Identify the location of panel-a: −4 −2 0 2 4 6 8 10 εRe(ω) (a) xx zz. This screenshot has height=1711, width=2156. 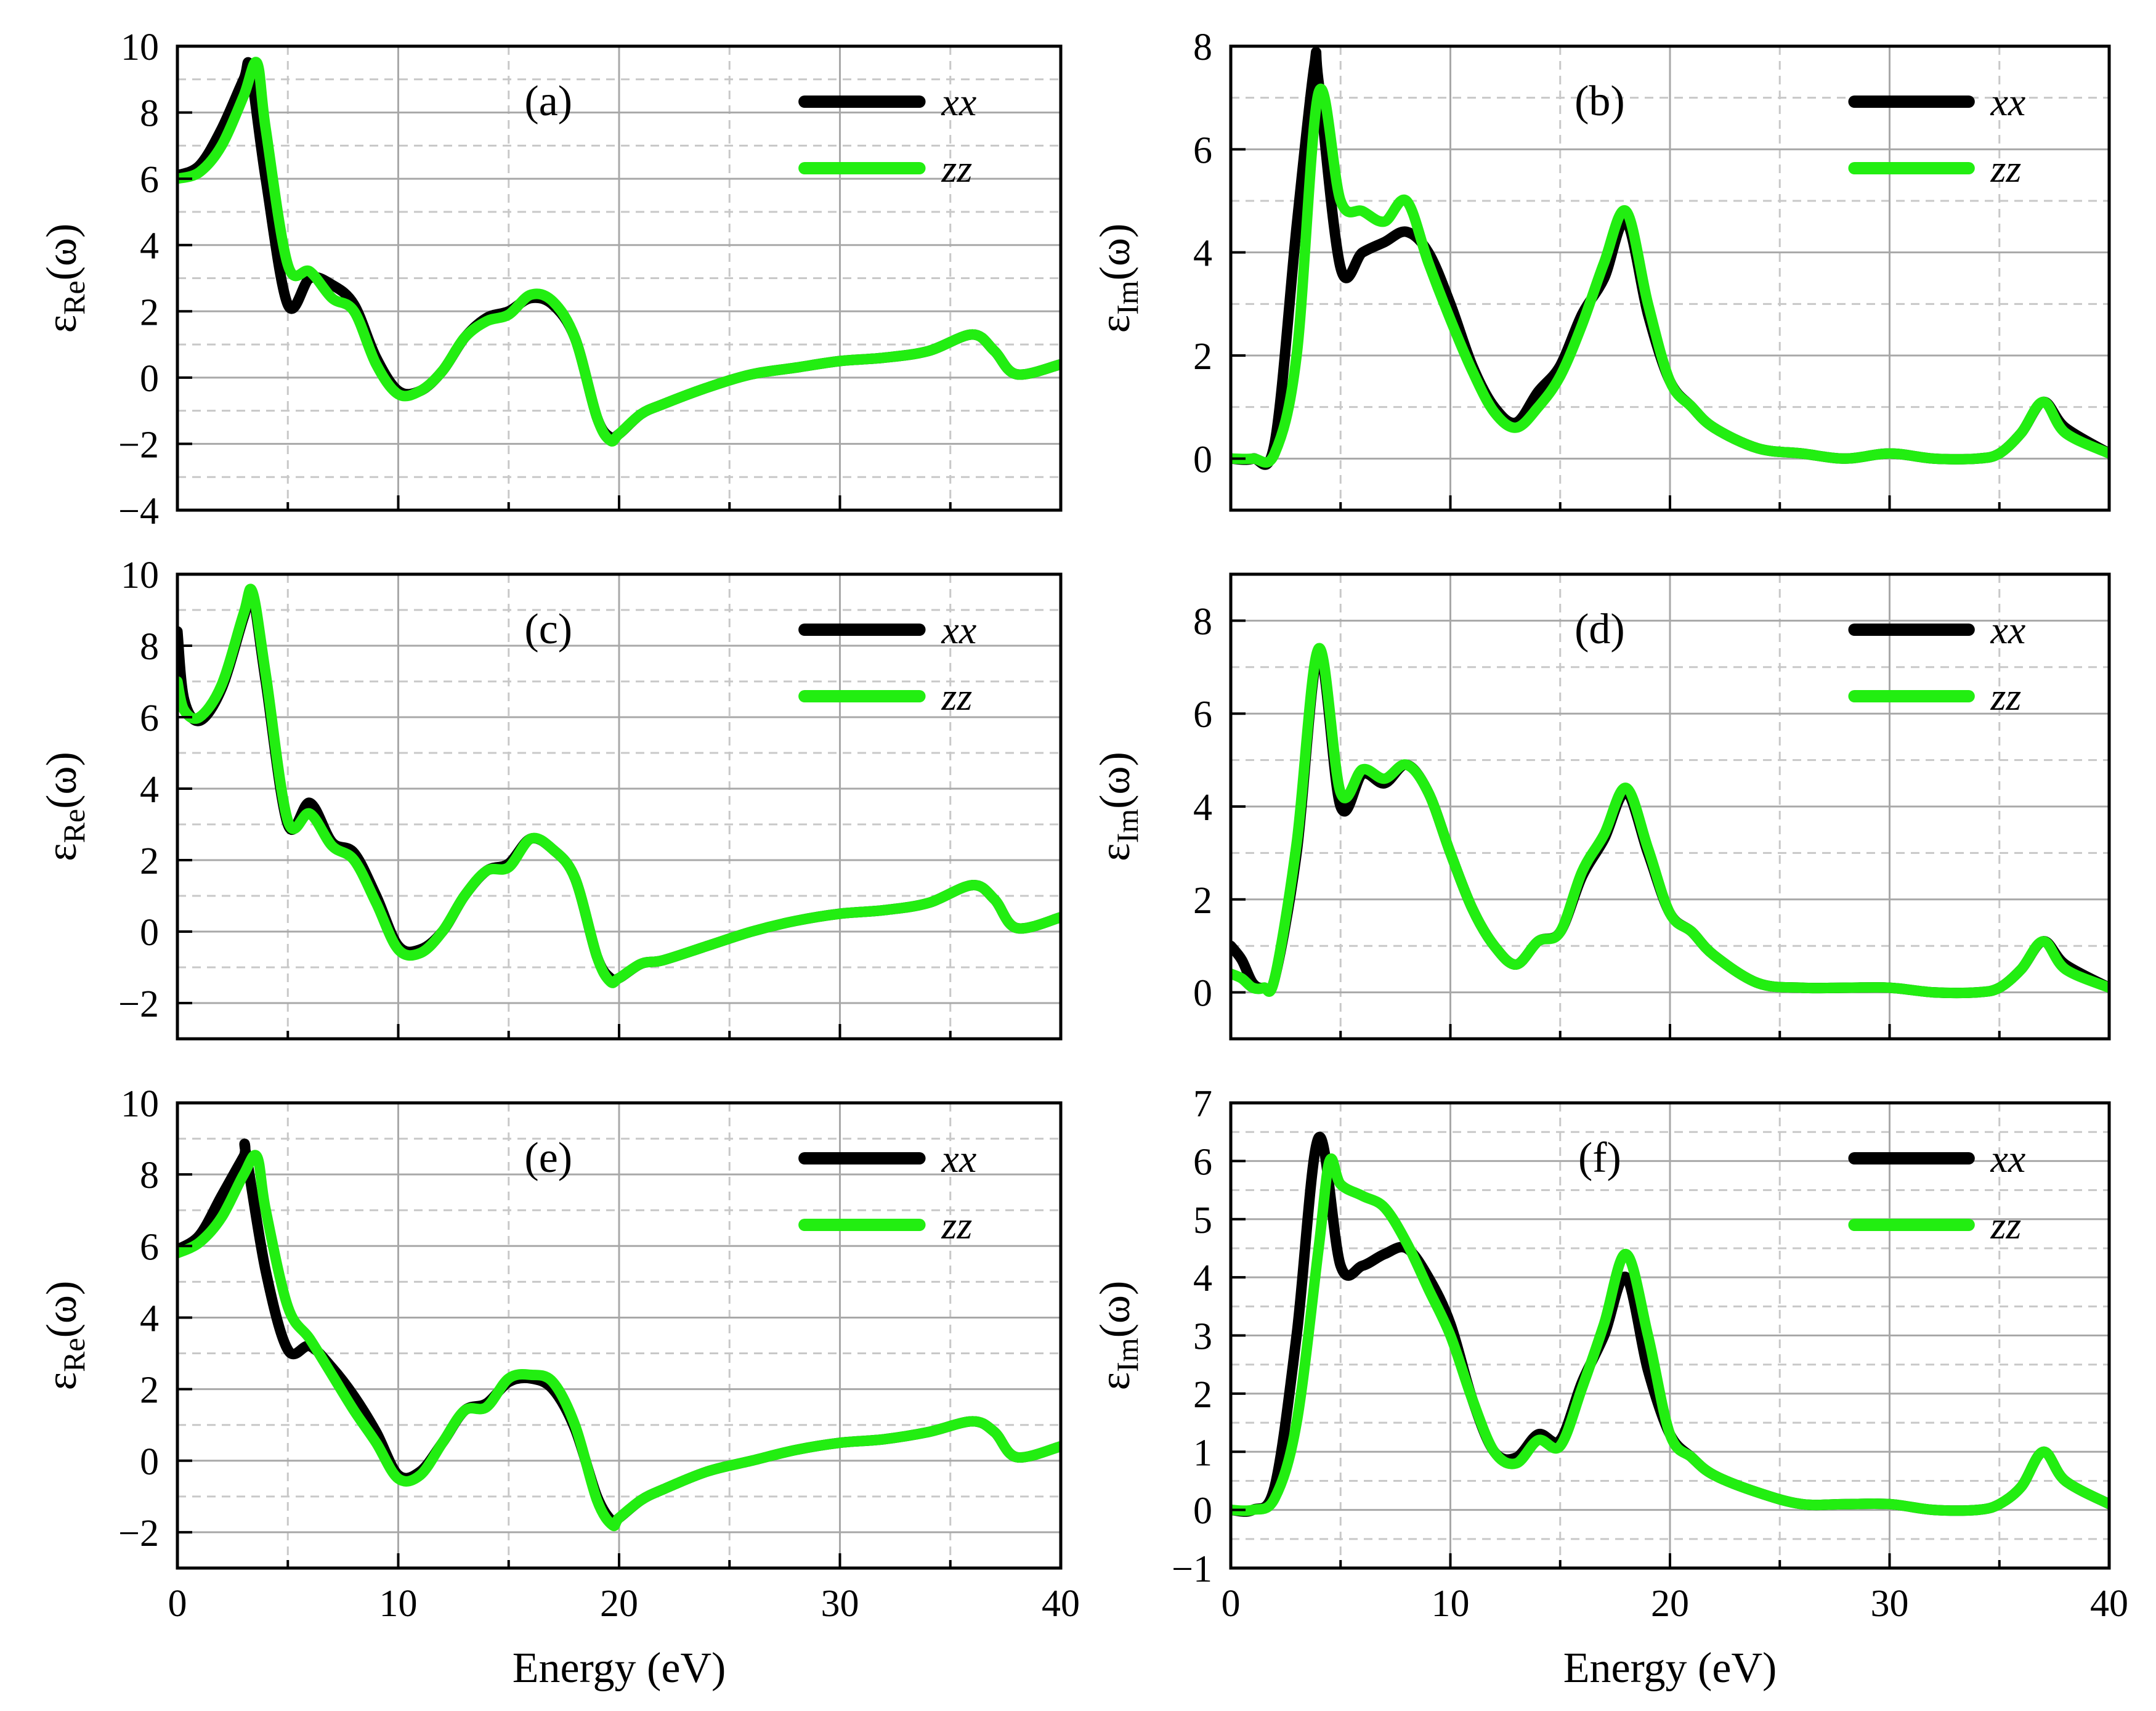
(550, 279).